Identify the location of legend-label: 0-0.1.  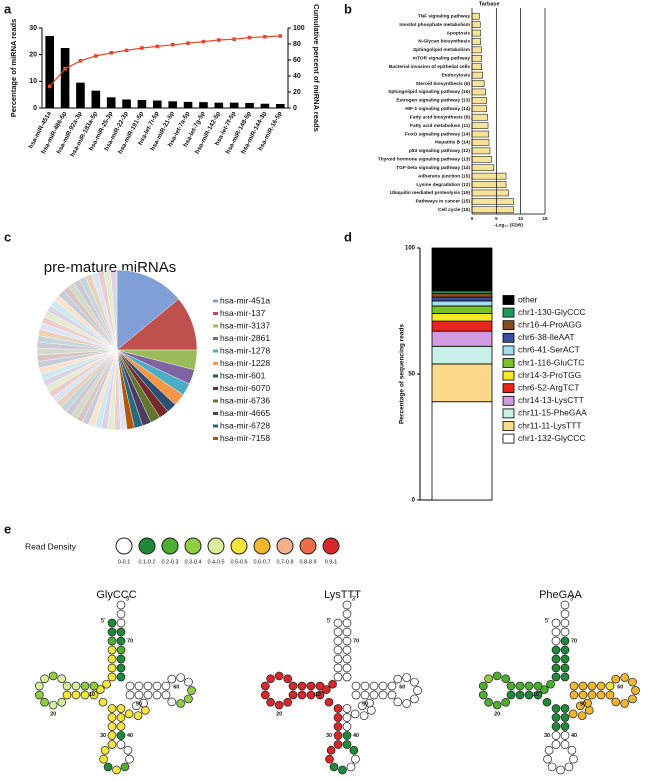
(124, 562).